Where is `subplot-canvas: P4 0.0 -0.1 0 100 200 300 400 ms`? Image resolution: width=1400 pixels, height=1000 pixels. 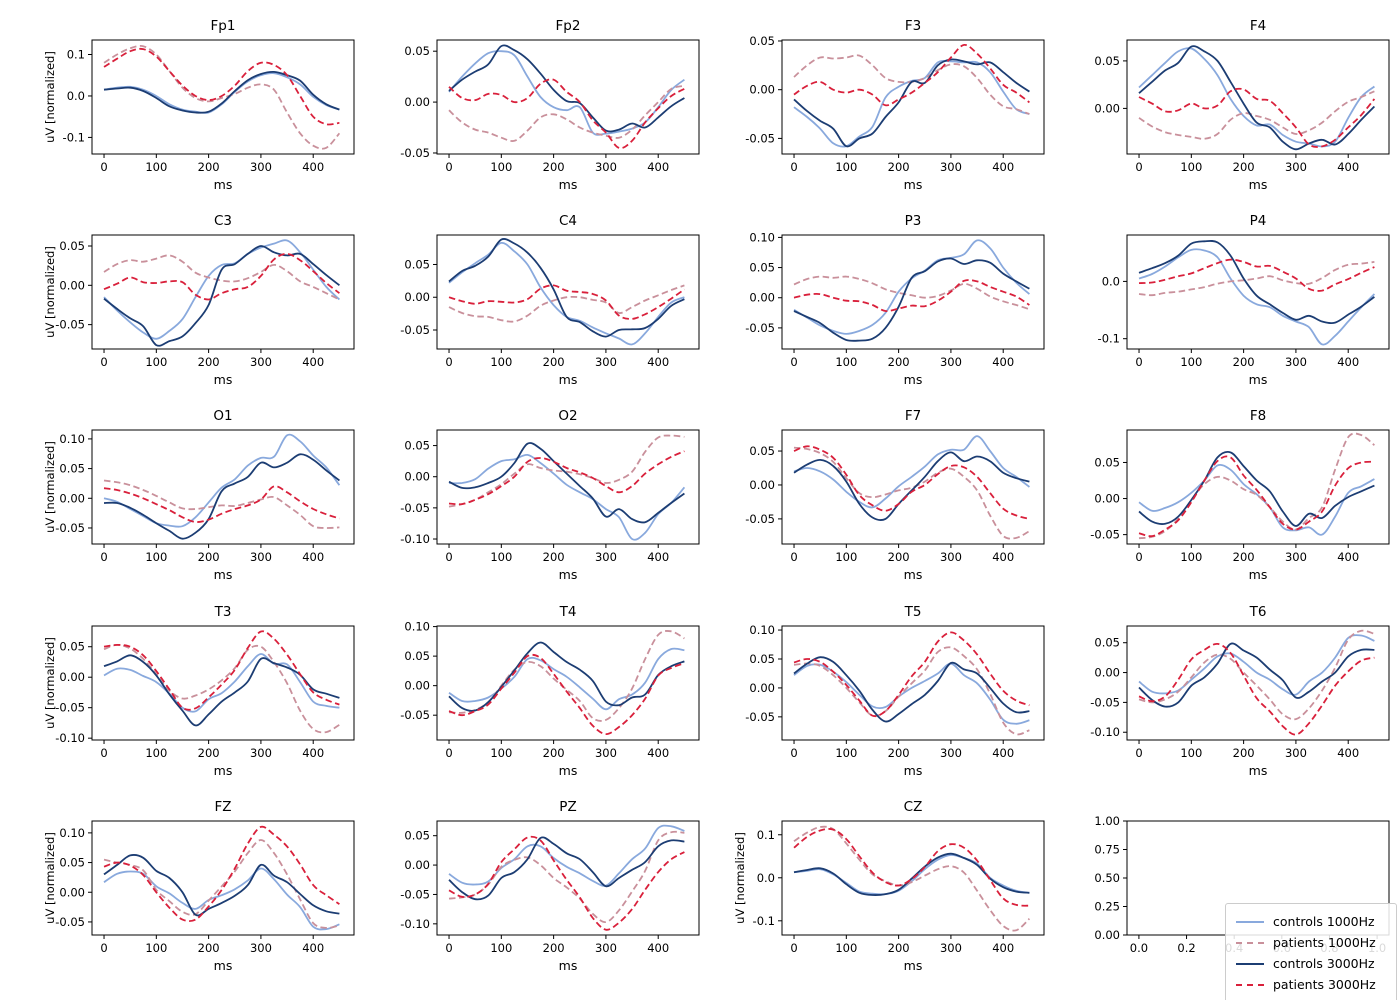
subplot-canvas: P4 0.0 -0.1 0 100 200 300 400 ms is located at coordinates (1244, 300).